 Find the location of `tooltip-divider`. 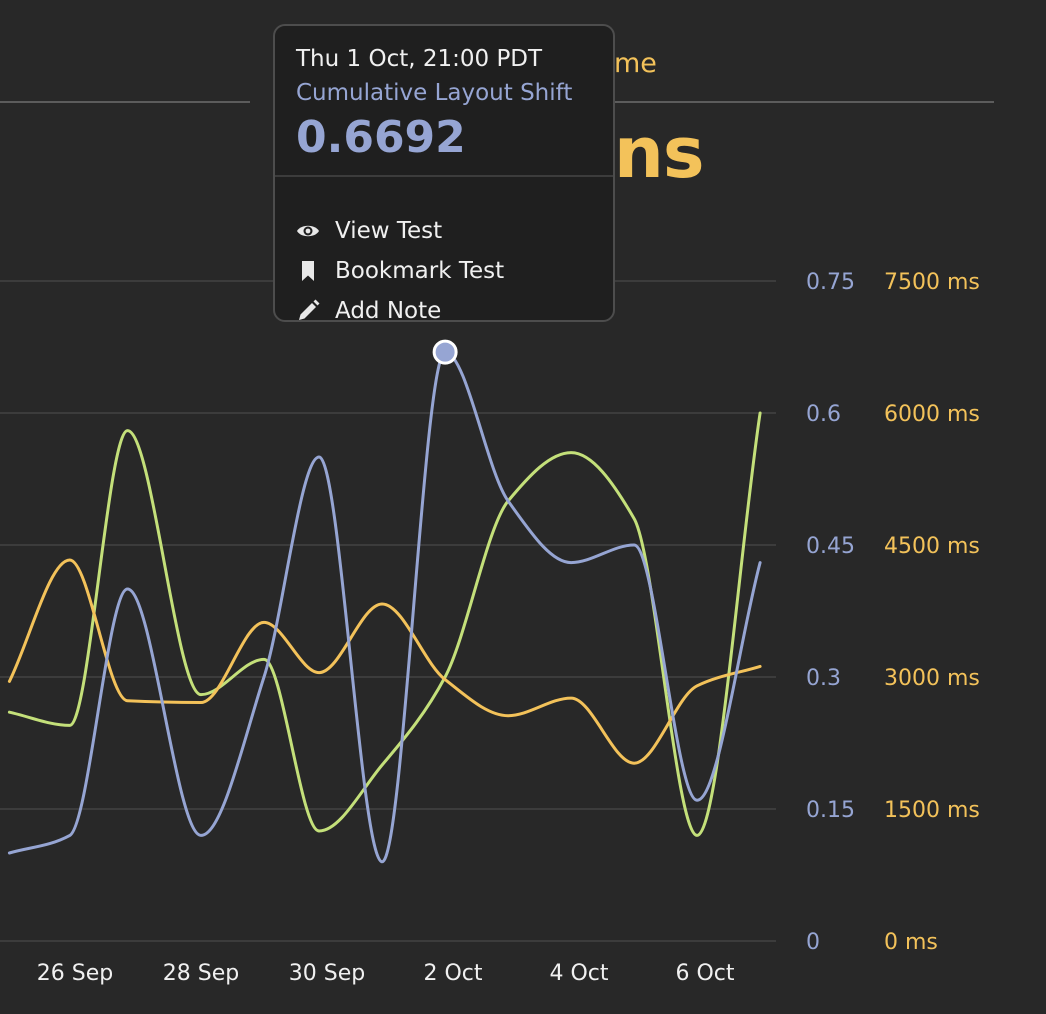

tooltip-divider is located at coordinates (444, 176).